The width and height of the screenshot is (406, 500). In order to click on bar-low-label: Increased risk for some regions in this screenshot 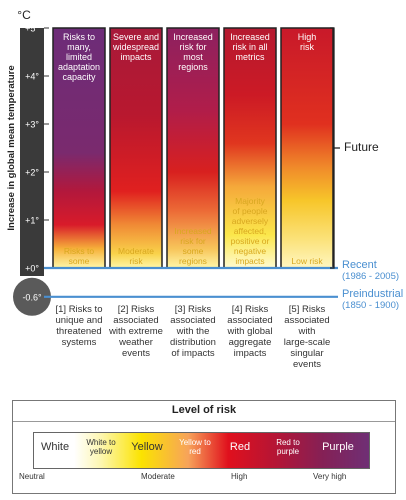, I will do `click(193, 246)`.